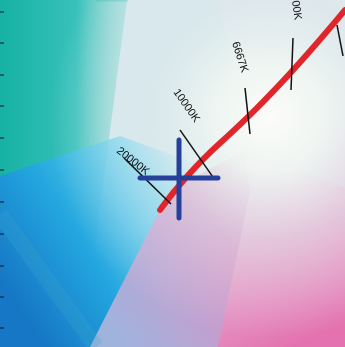  What do you see at coordinates (292, 64) in the screenshot?
I see `isotherm-line-5000k` at bounding box center [292, 64].